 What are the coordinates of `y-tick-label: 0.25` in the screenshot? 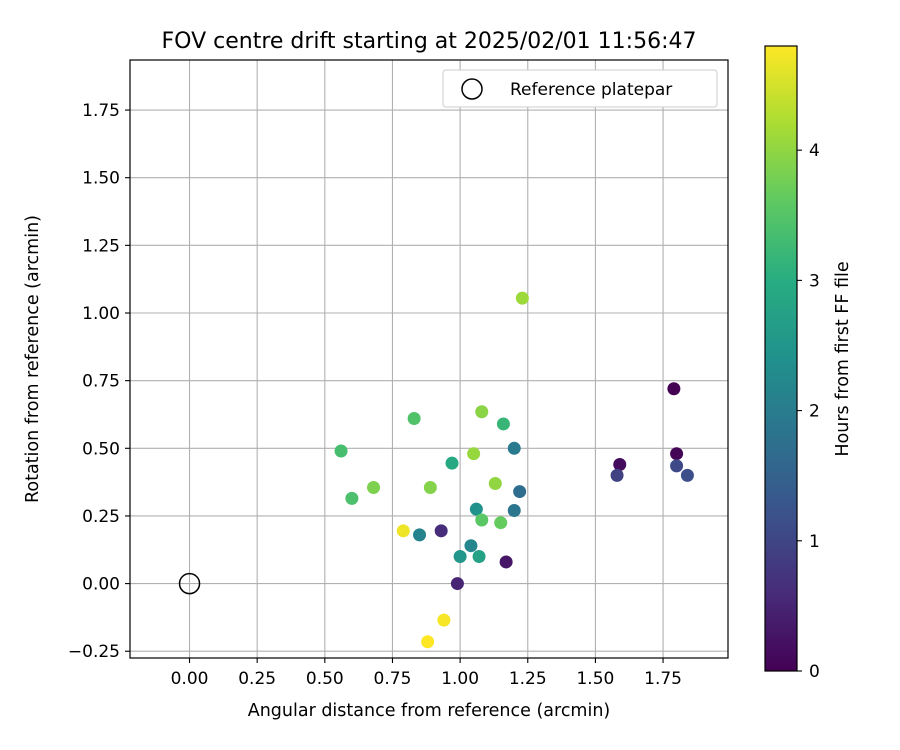 It's located at (101, 517).